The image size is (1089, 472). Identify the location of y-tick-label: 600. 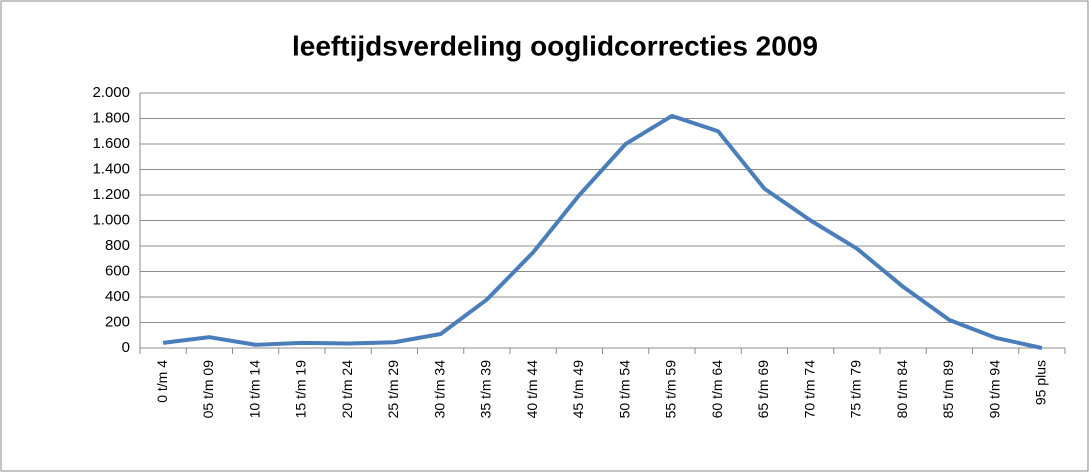
(117, 270).